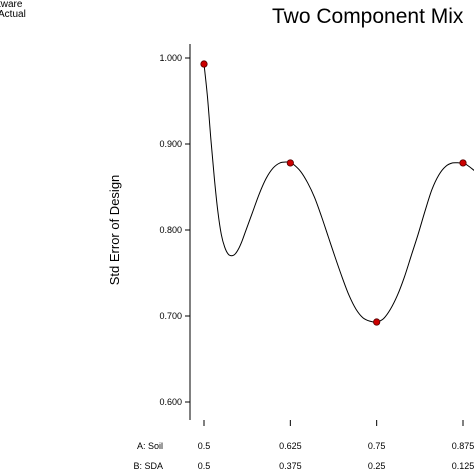 Image resolution: width=474 pixels, height=474 pixels. I want to click on y-tick-label: 0.700, so click(170, 316).